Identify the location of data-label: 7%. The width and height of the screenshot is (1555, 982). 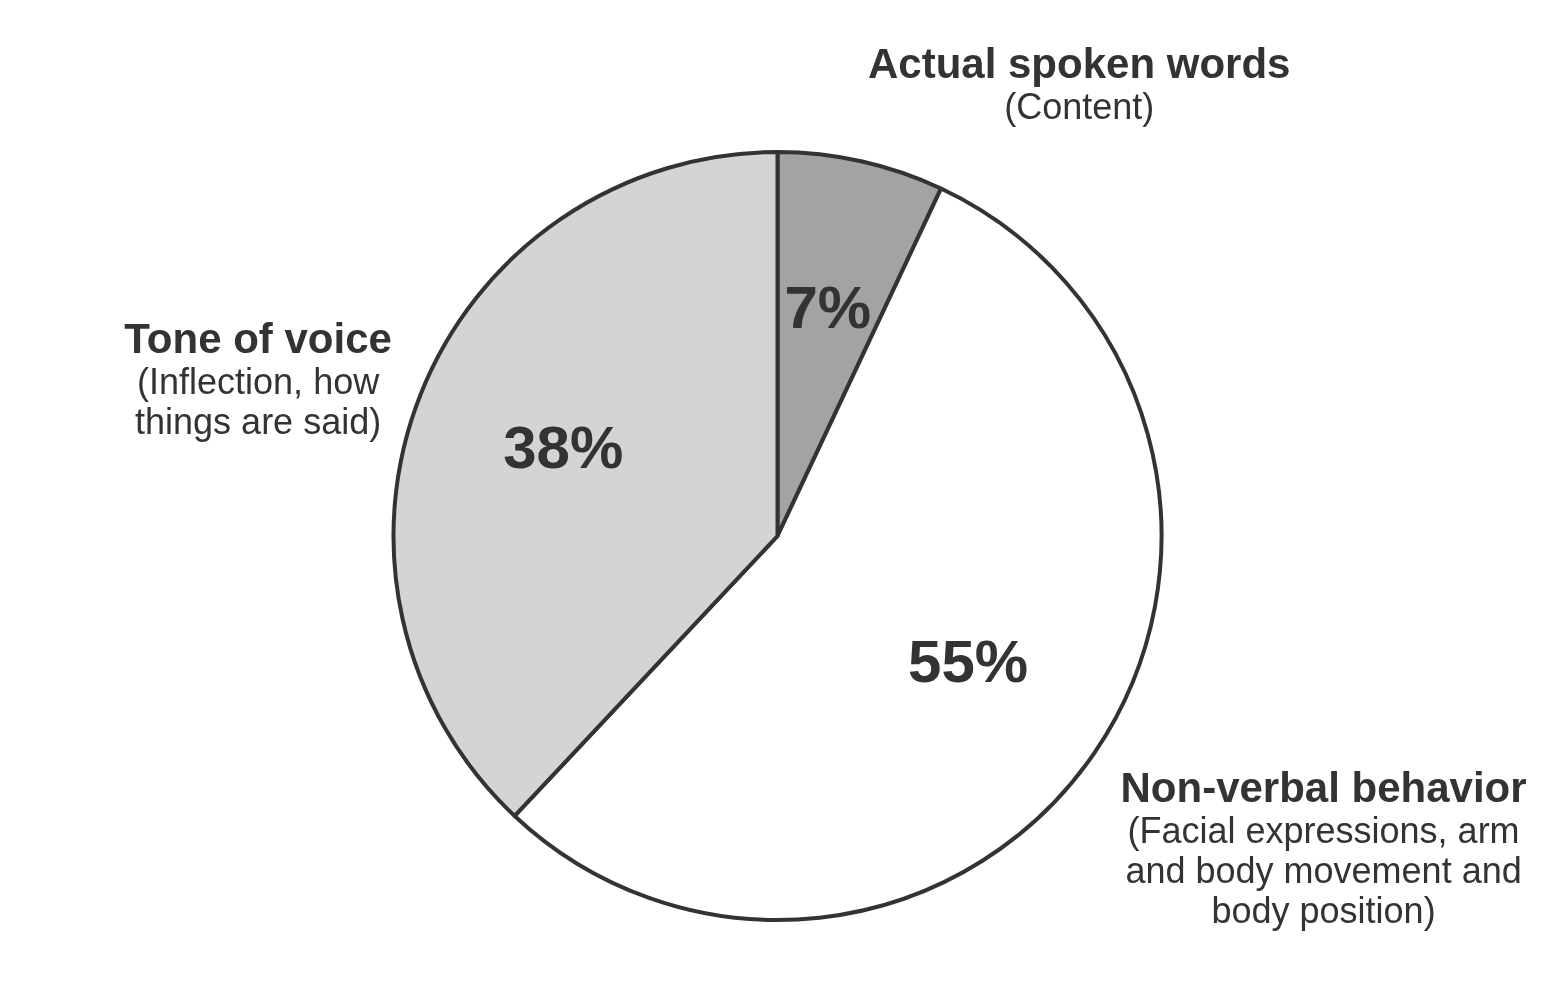
(828, 307).